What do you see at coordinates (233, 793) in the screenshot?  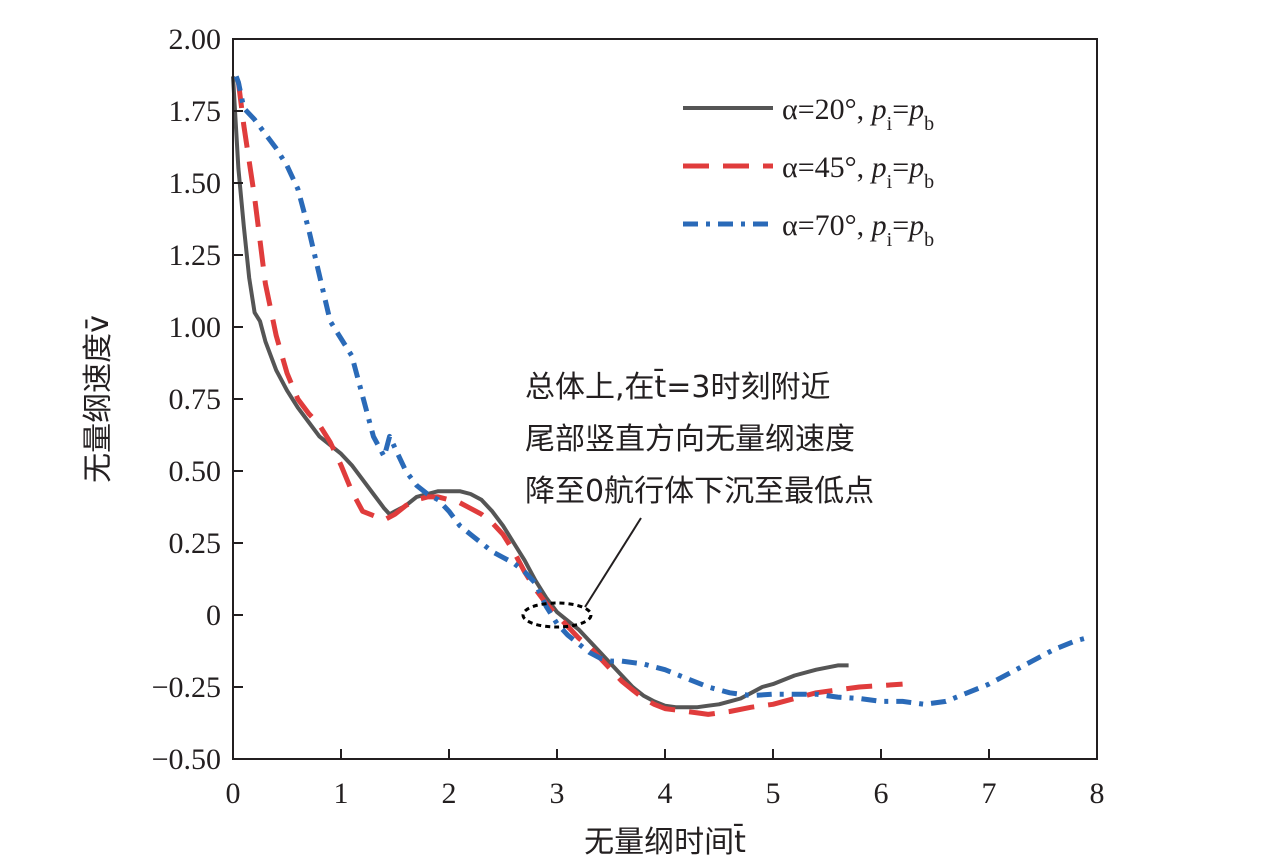 I see `x-tick-label: 0` at bounding box center [233, 793].